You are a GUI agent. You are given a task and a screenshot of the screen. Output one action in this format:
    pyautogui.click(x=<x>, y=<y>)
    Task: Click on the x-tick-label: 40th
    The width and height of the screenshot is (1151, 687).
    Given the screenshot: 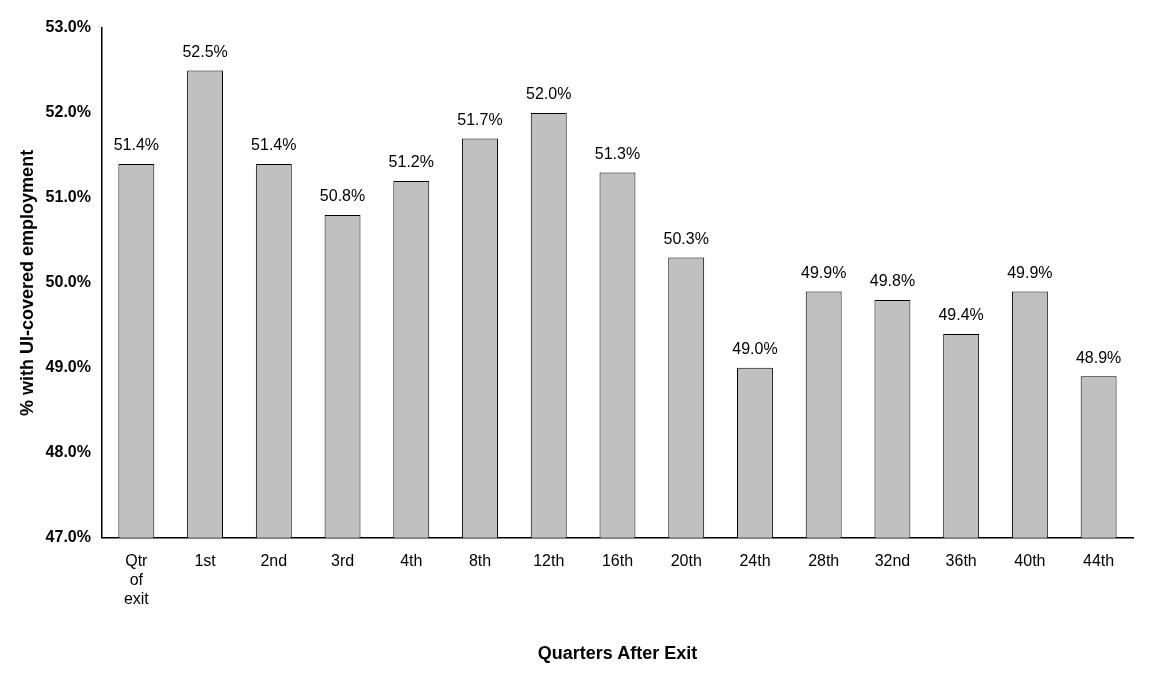 What is the action you would take?
    pyautogui.click(x=1030, y=560)
    